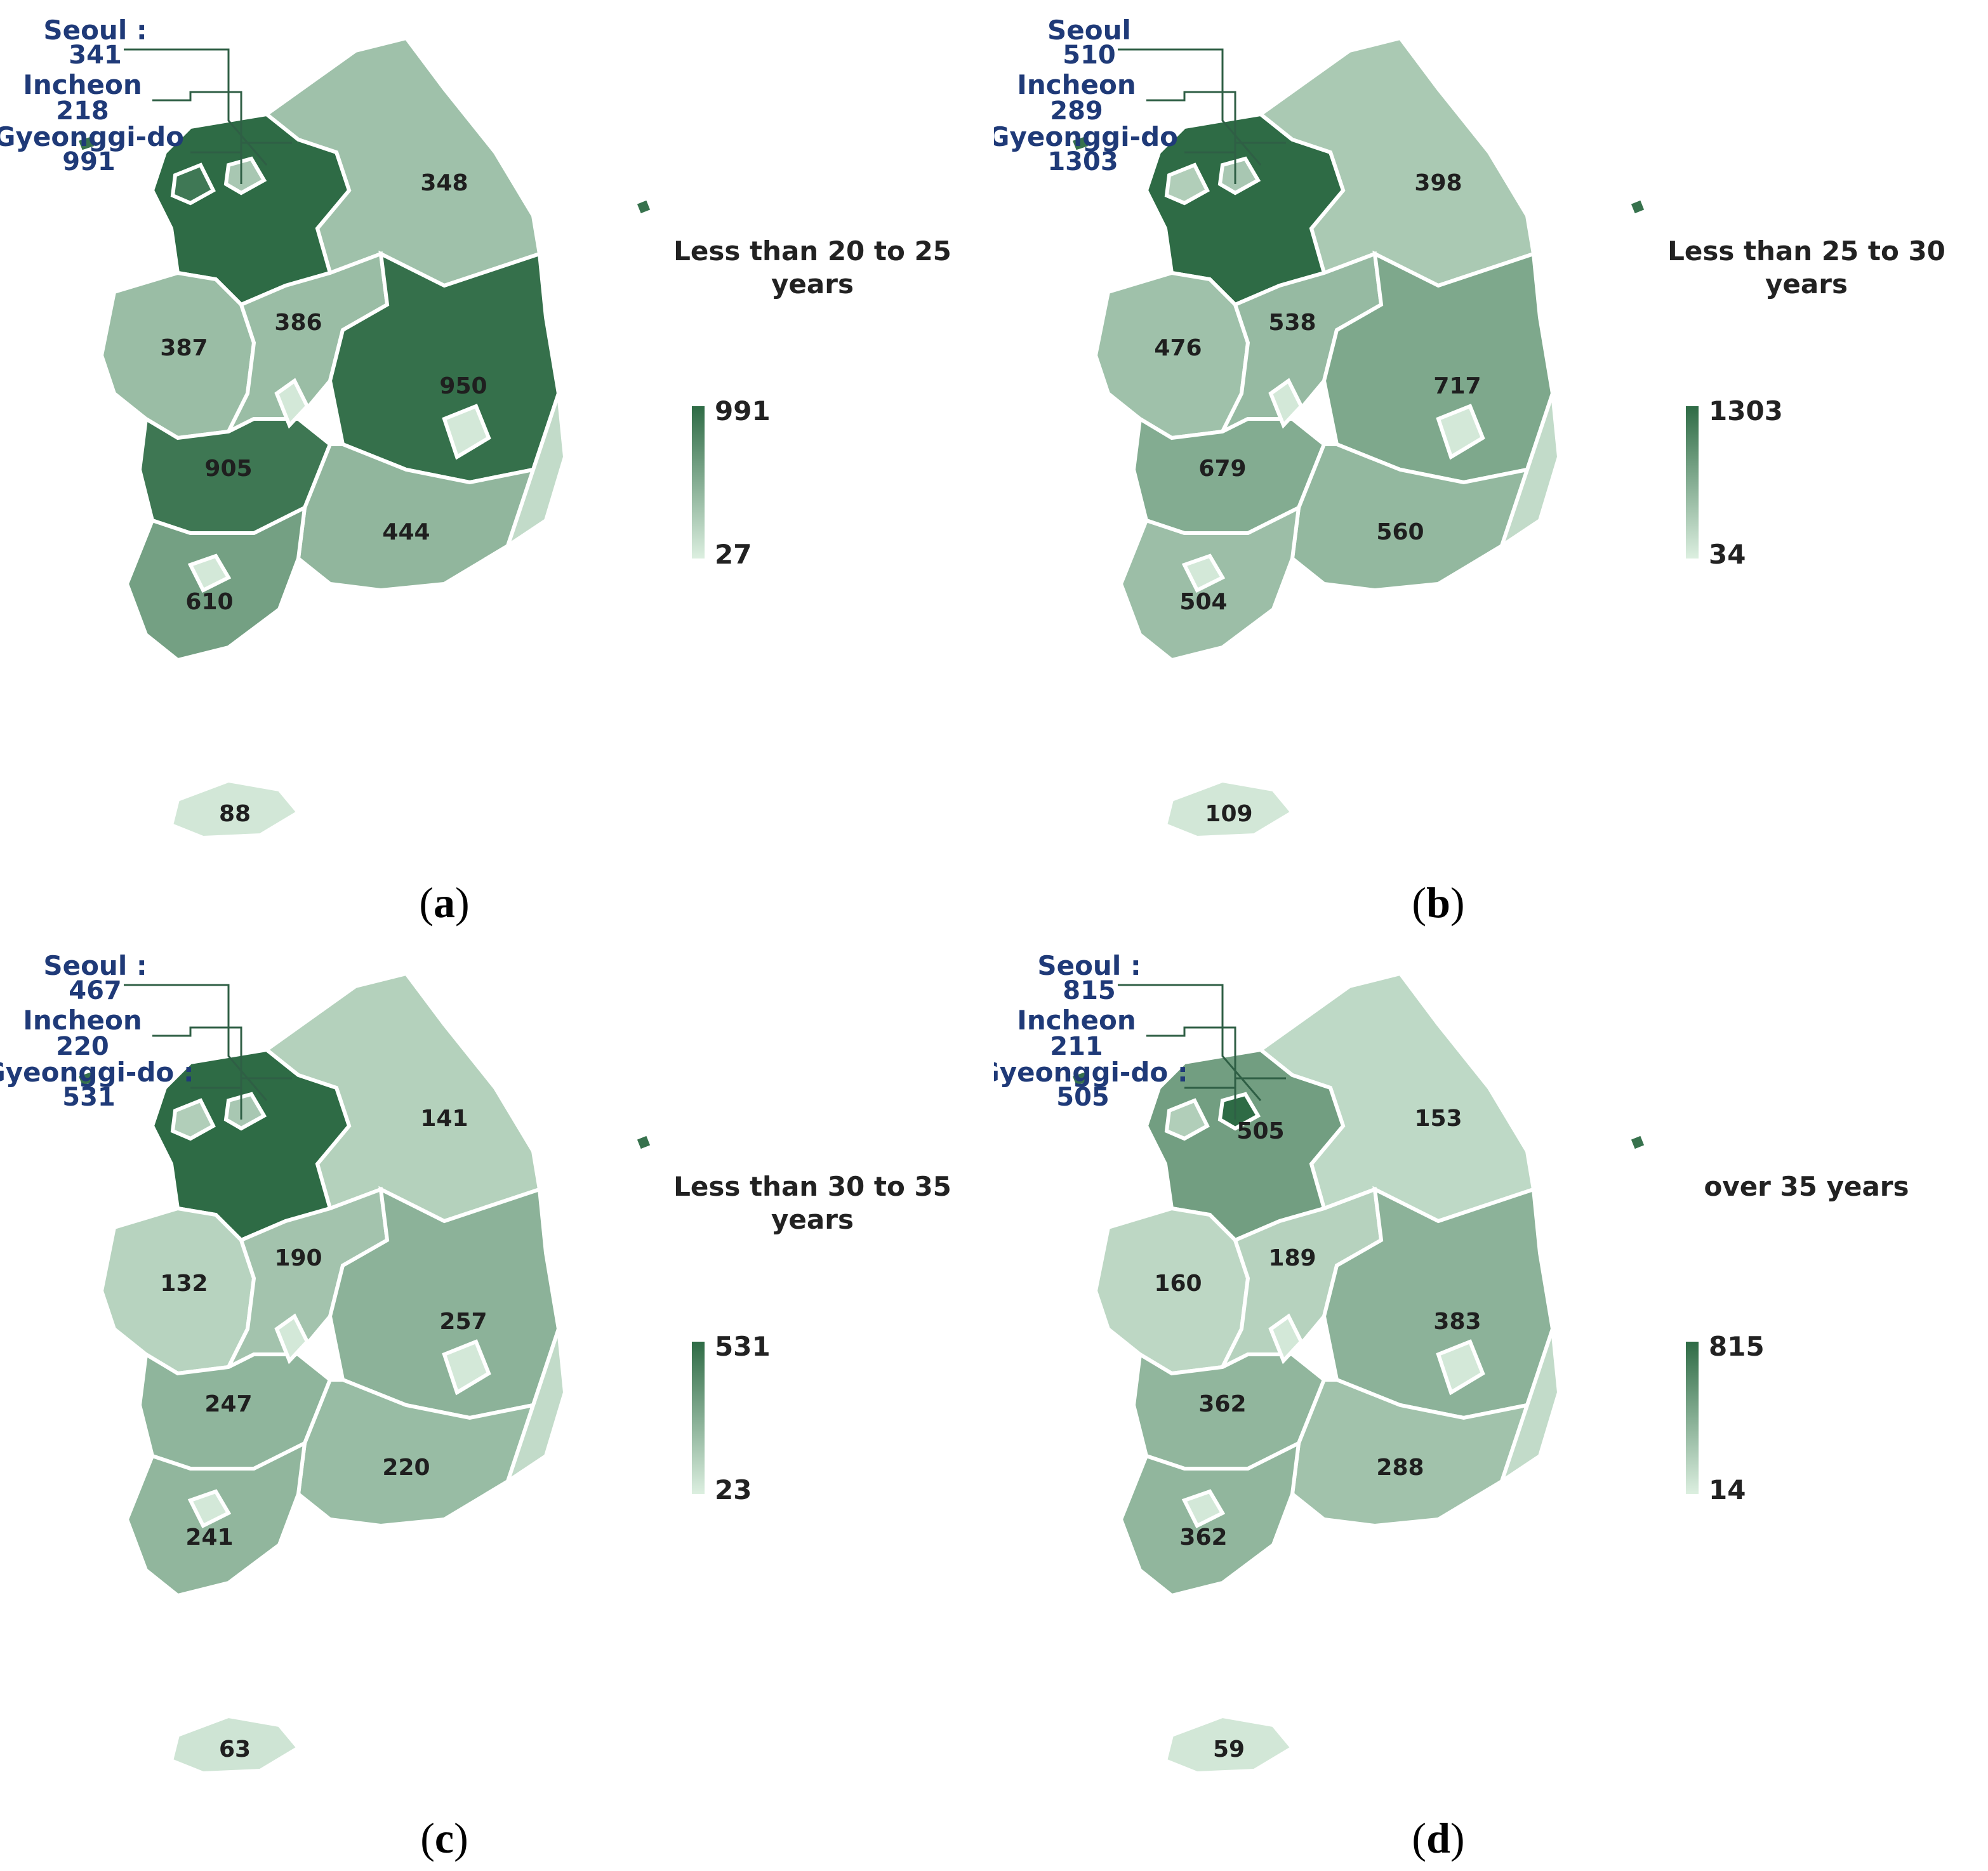 This screenshot has height=1871, width=1988. Describe the element at coordinates (1089, 30) in the screenshot. I see `seoul-callout-name: Seoul` at that location.